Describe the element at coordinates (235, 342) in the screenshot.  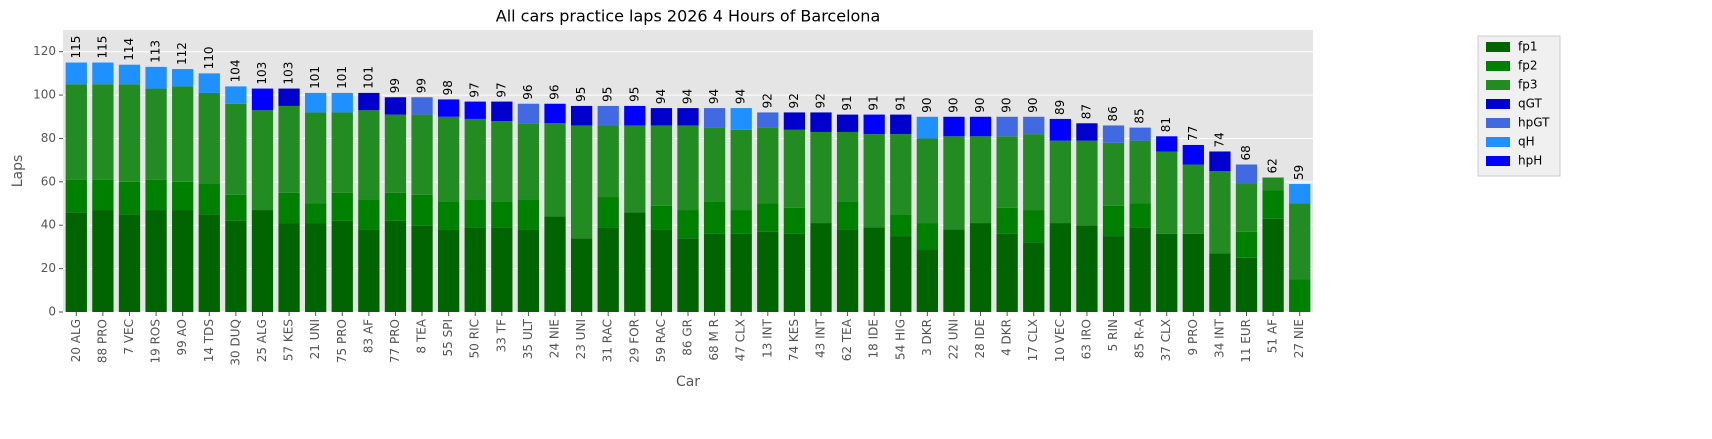
I see `x-tick-label: 30 DUQ` at that location.